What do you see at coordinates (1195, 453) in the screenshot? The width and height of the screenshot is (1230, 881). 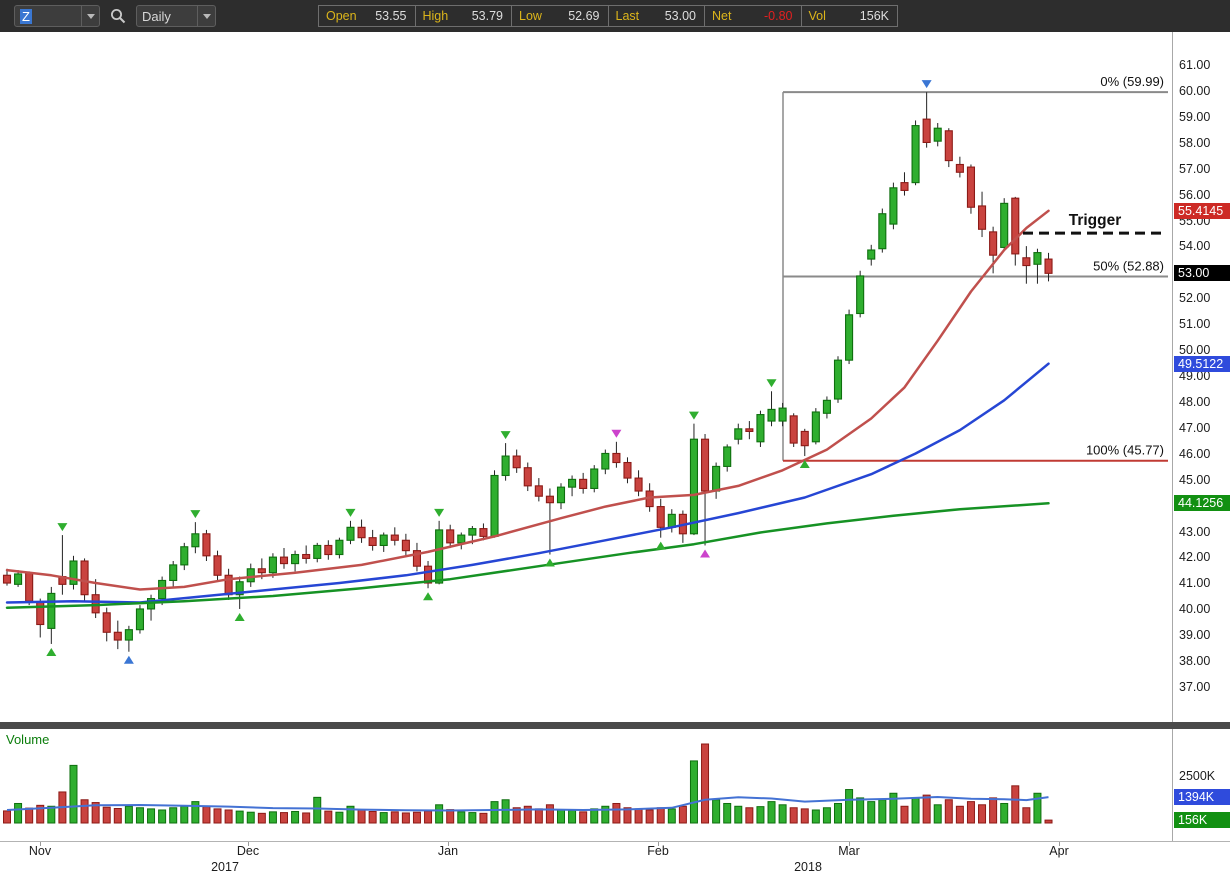 I see `price-axis-tick: 46.00` at bounding box center [1195, 453].